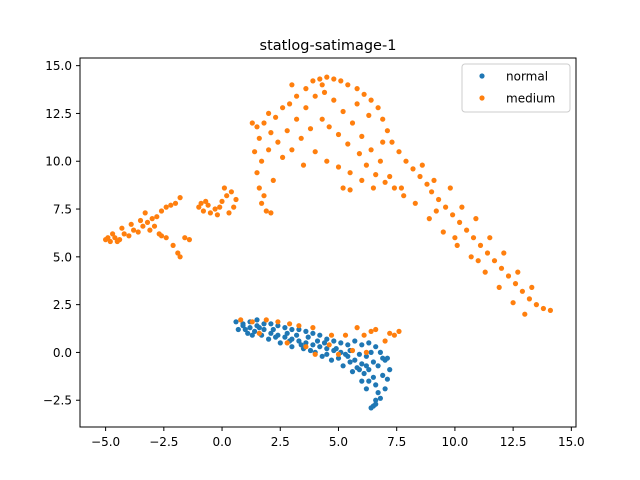 The width and height of the screenshot is (640, 480). Describe the element at coordinates (58, 114) in the screenshot. I see `y-tick-label: 12.5` at that location.